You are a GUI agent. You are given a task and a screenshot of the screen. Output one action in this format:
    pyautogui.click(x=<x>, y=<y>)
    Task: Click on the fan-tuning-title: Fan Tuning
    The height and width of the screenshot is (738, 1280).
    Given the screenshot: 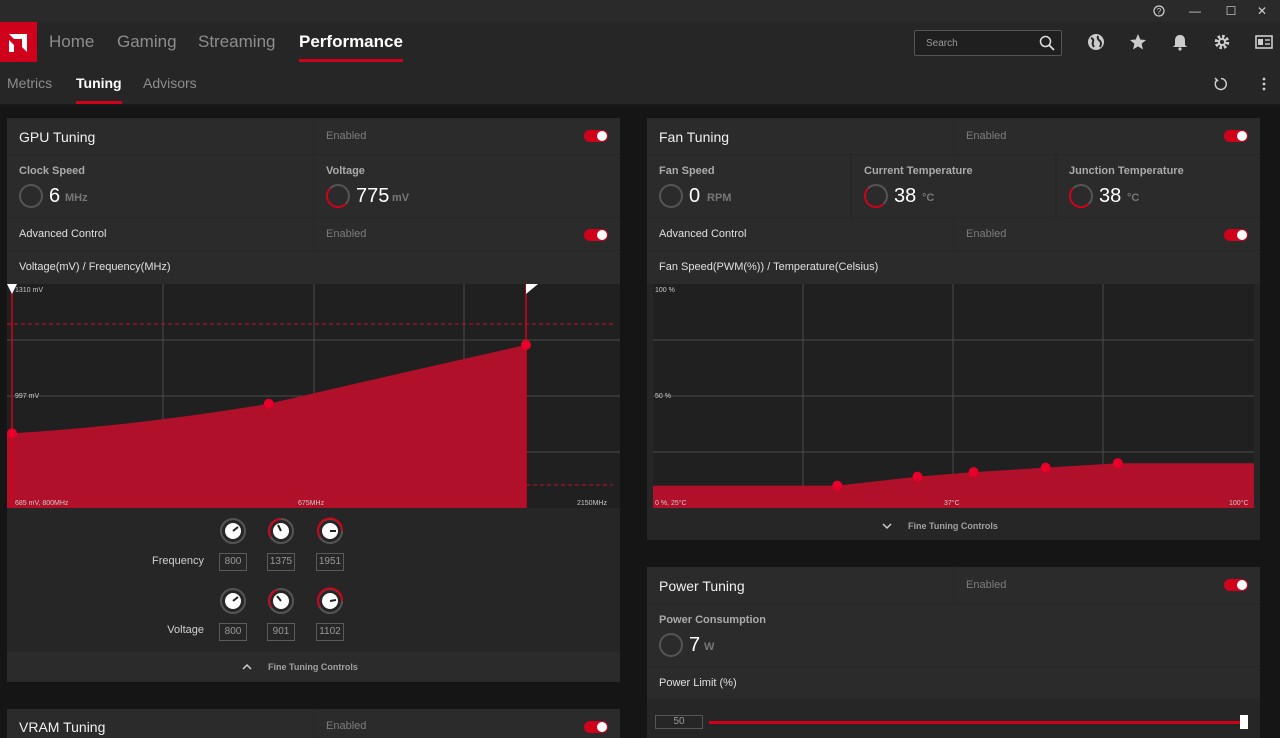 What is the action you would take?
    pyautogui.click(x=694, y=137)
    